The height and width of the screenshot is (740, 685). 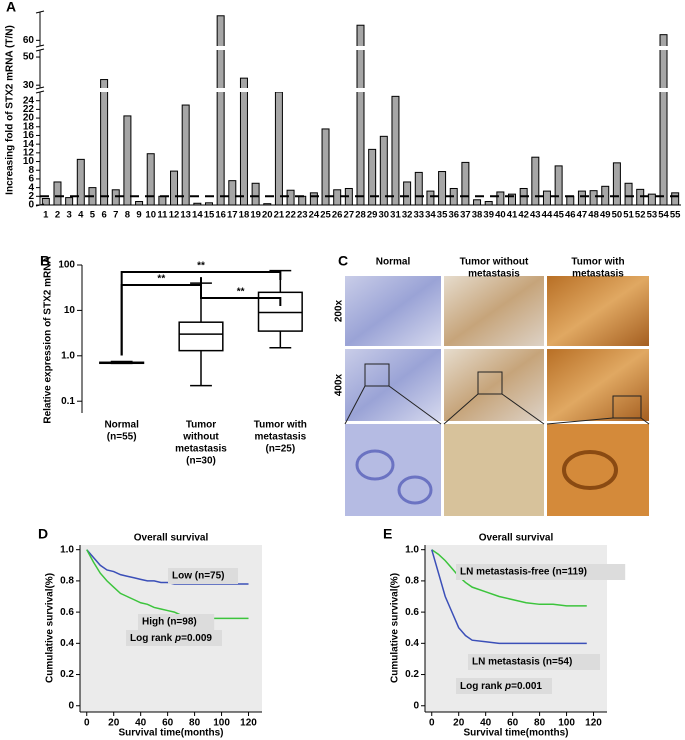 What do you see at coordinates (67, 643) in the screenshot?
I see `y-tick-label: 0.4` at bounding box center [67, 643].